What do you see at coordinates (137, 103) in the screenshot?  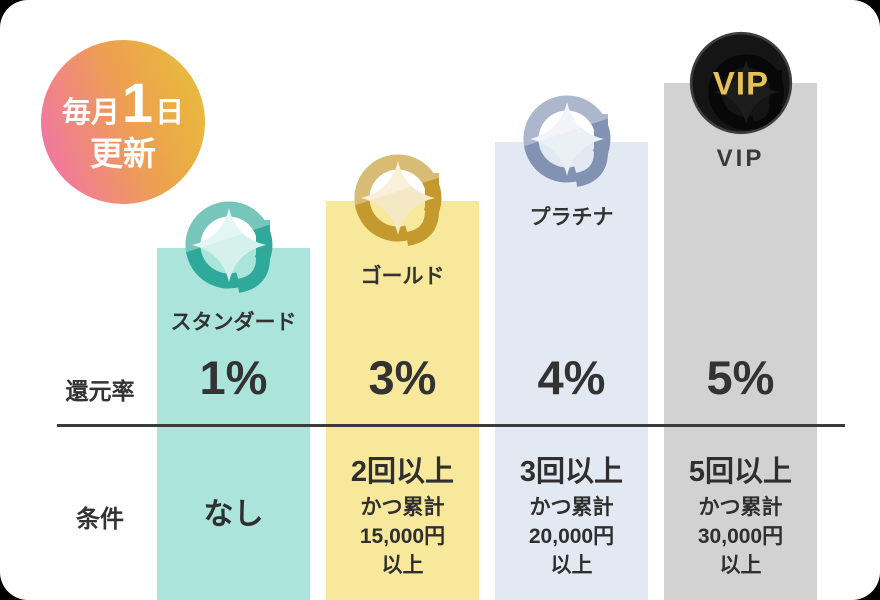 I see `badge-day-number: 1` at bounding box center [137, 103].